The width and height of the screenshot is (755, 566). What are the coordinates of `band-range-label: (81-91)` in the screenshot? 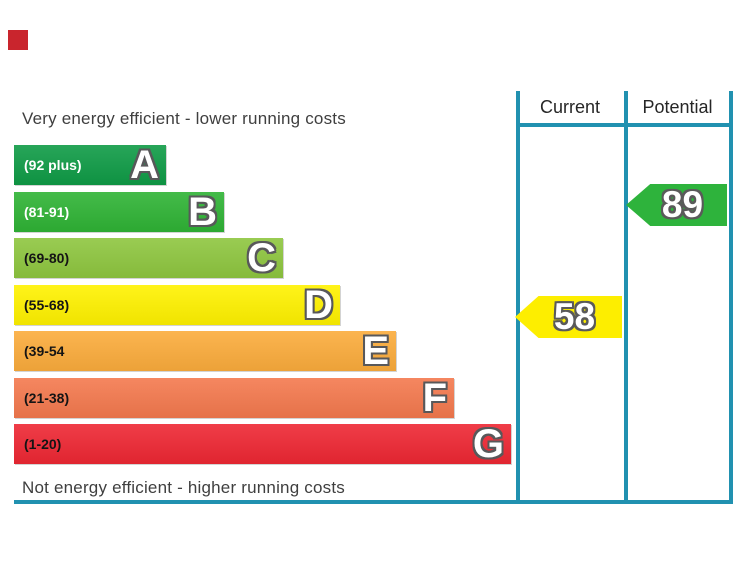 It's located at (47, 212).